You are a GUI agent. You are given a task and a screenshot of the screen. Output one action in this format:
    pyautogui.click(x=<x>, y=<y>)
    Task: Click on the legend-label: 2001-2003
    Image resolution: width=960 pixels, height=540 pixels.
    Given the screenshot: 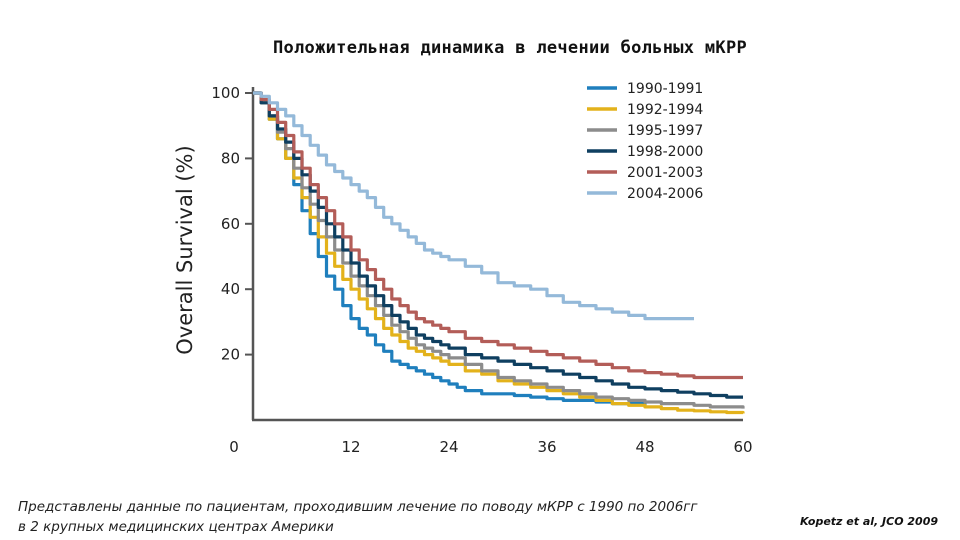 What is the action you would take?
    pyautogui.click(x=665, y=173)
    